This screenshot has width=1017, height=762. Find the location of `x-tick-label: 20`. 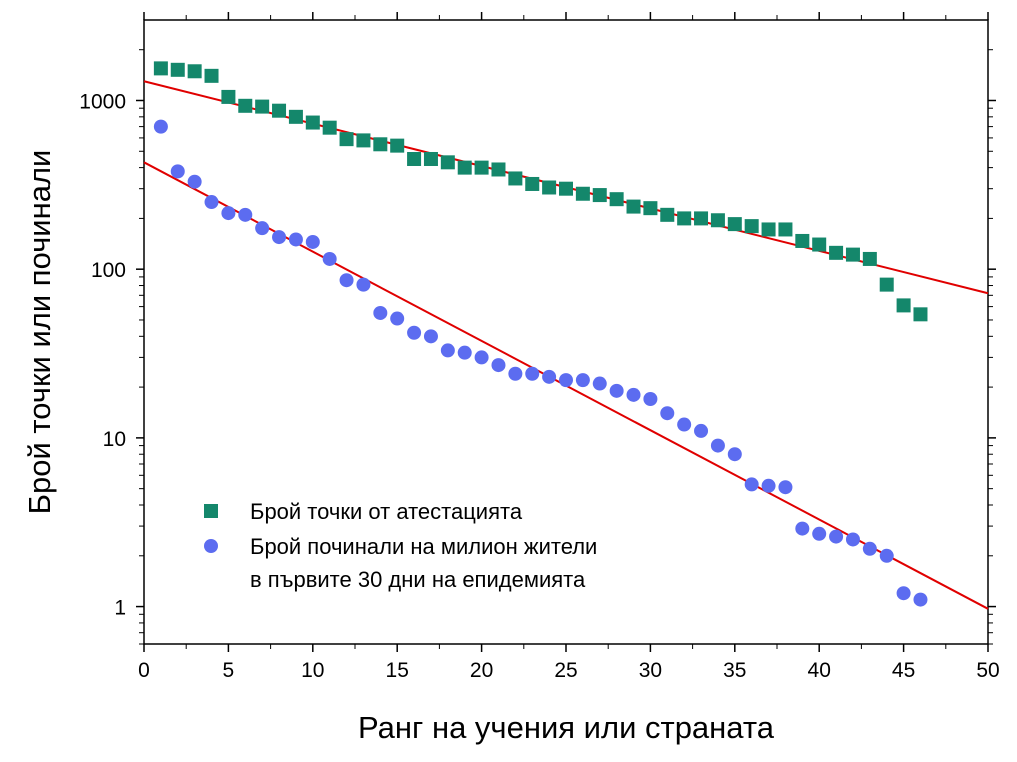

x-tick-label: 20 is located at coordinates (481, 670).